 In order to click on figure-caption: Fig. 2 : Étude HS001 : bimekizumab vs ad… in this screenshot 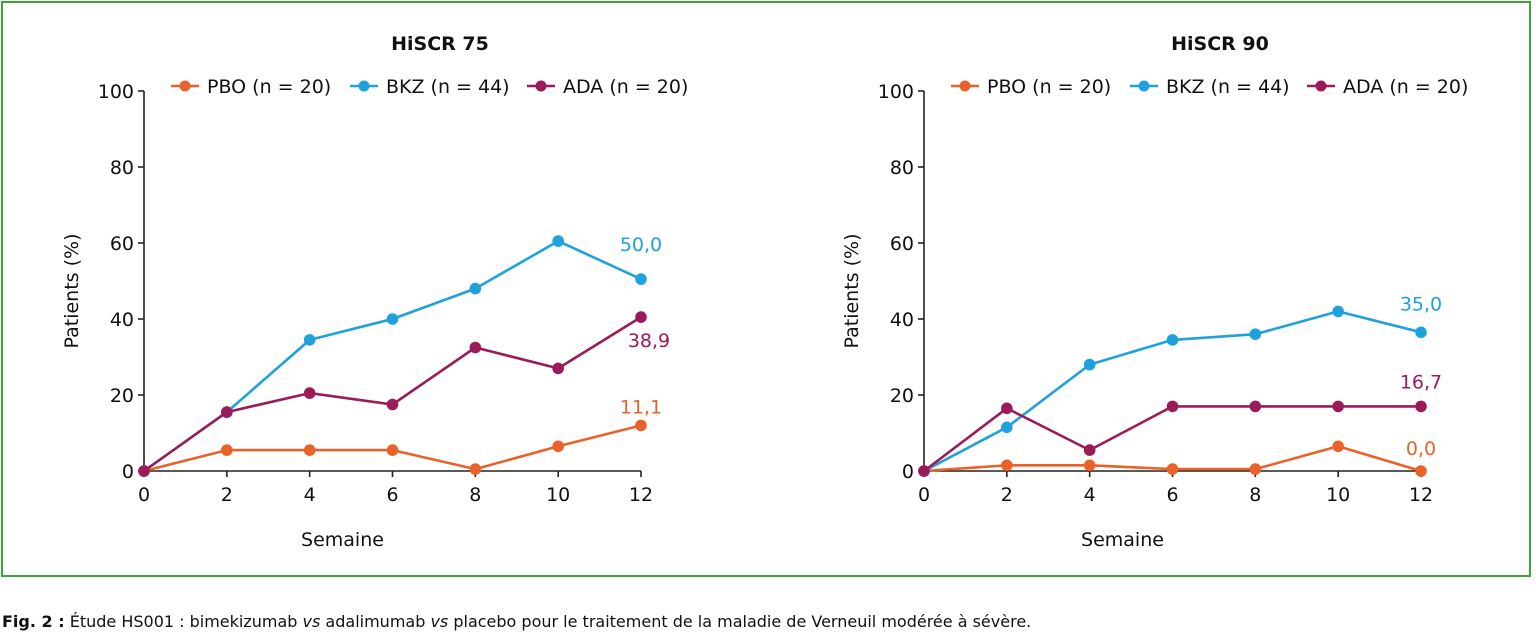, I will do `click(516, 621)`.